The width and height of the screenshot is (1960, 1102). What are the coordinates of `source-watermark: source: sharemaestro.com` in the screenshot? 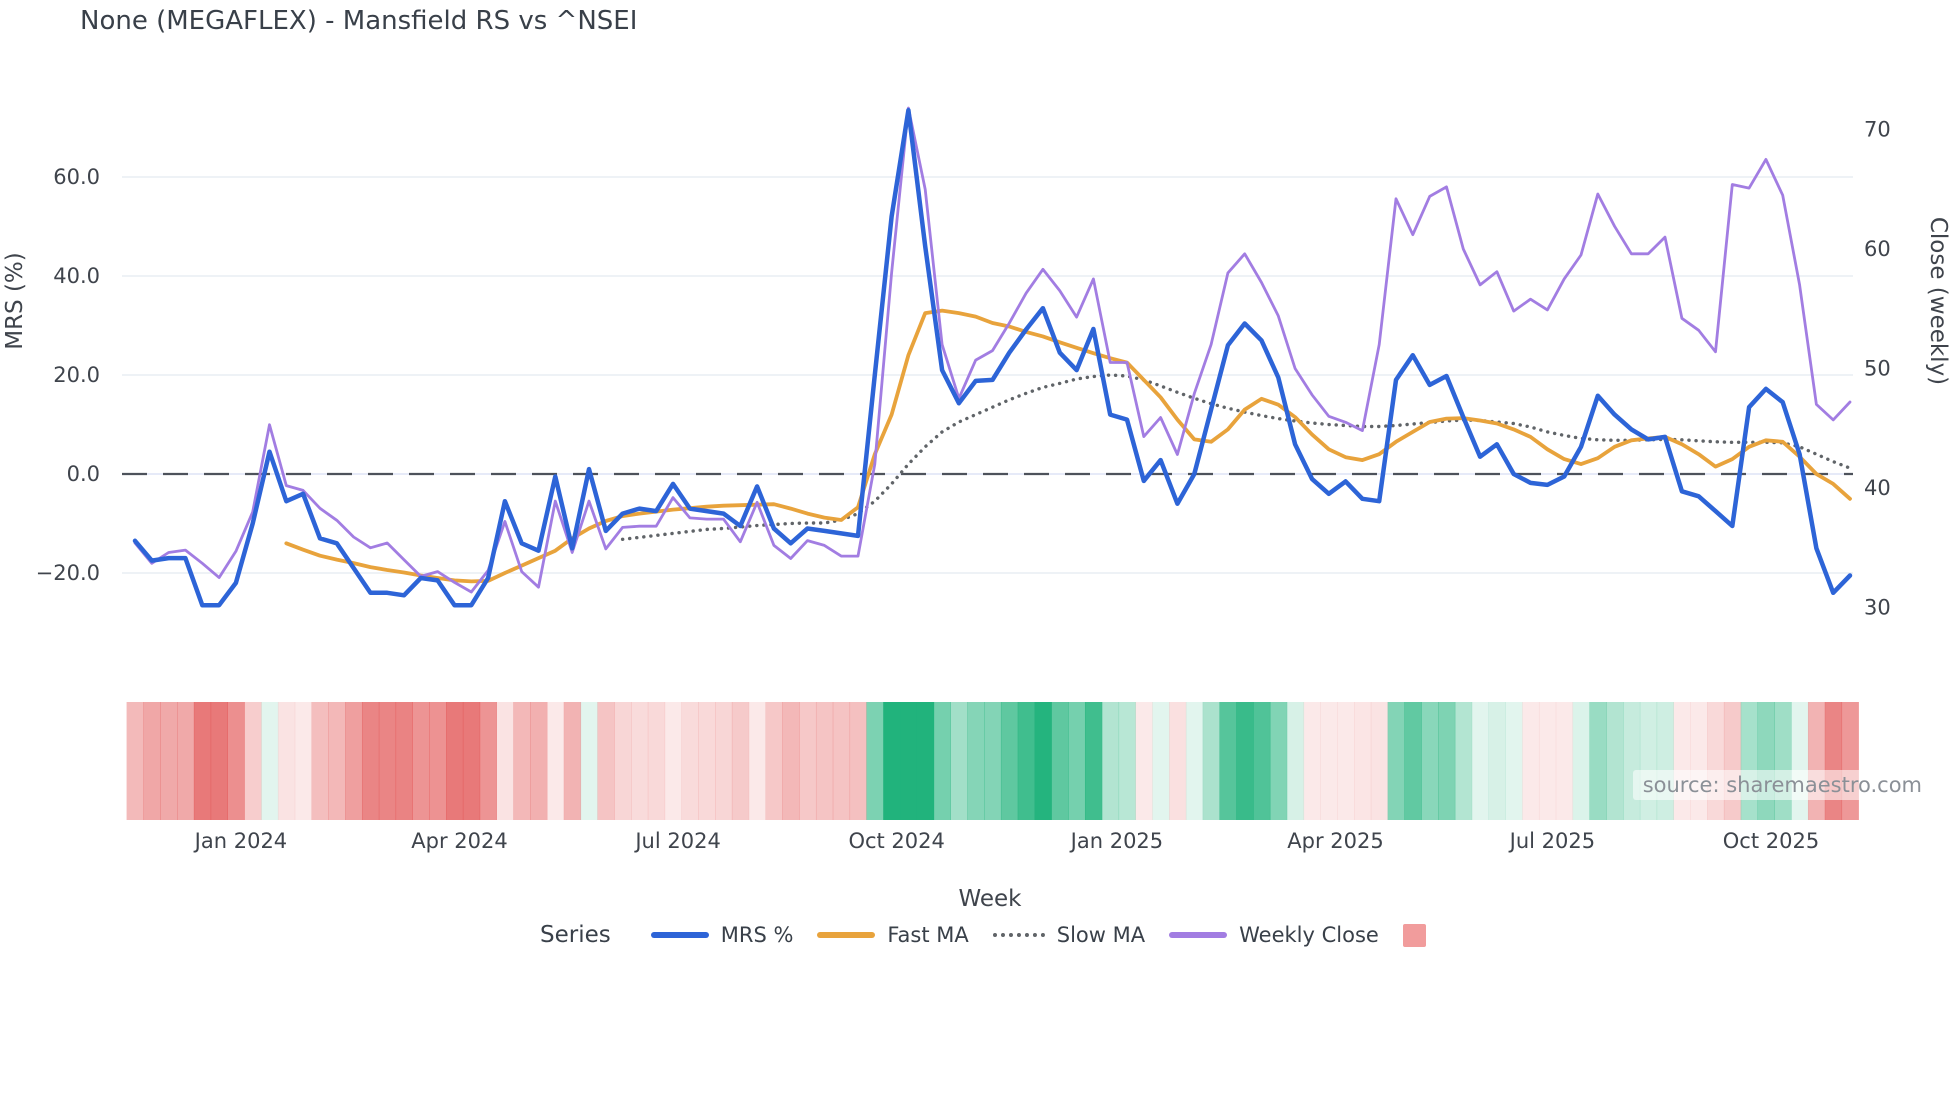 It's located at (1782, 785).